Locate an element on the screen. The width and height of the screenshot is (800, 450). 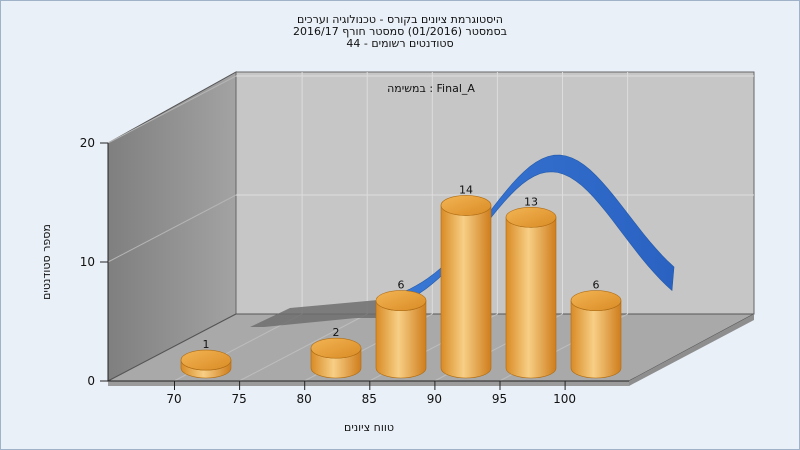
x-tick-label: 100 is located at coordinates (564, 399).